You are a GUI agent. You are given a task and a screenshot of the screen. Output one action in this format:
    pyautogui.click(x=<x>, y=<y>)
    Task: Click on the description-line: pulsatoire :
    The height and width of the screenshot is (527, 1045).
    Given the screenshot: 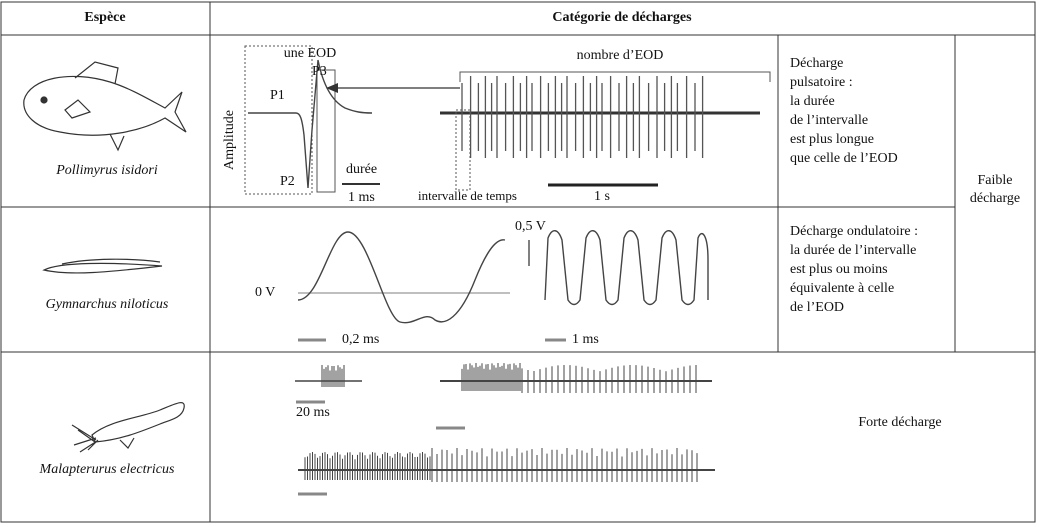 What is the action you would take?
    pyautogui.click(x=821, y=82)
    